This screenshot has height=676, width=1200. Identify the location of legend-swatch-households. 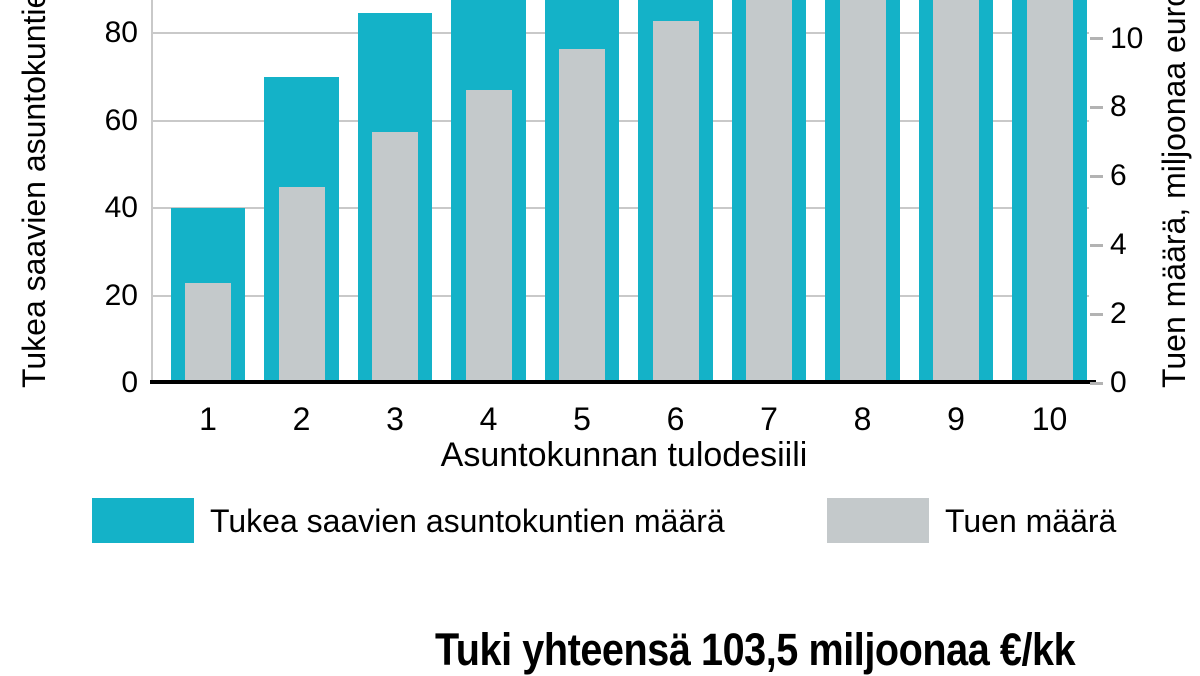
(143, 520).